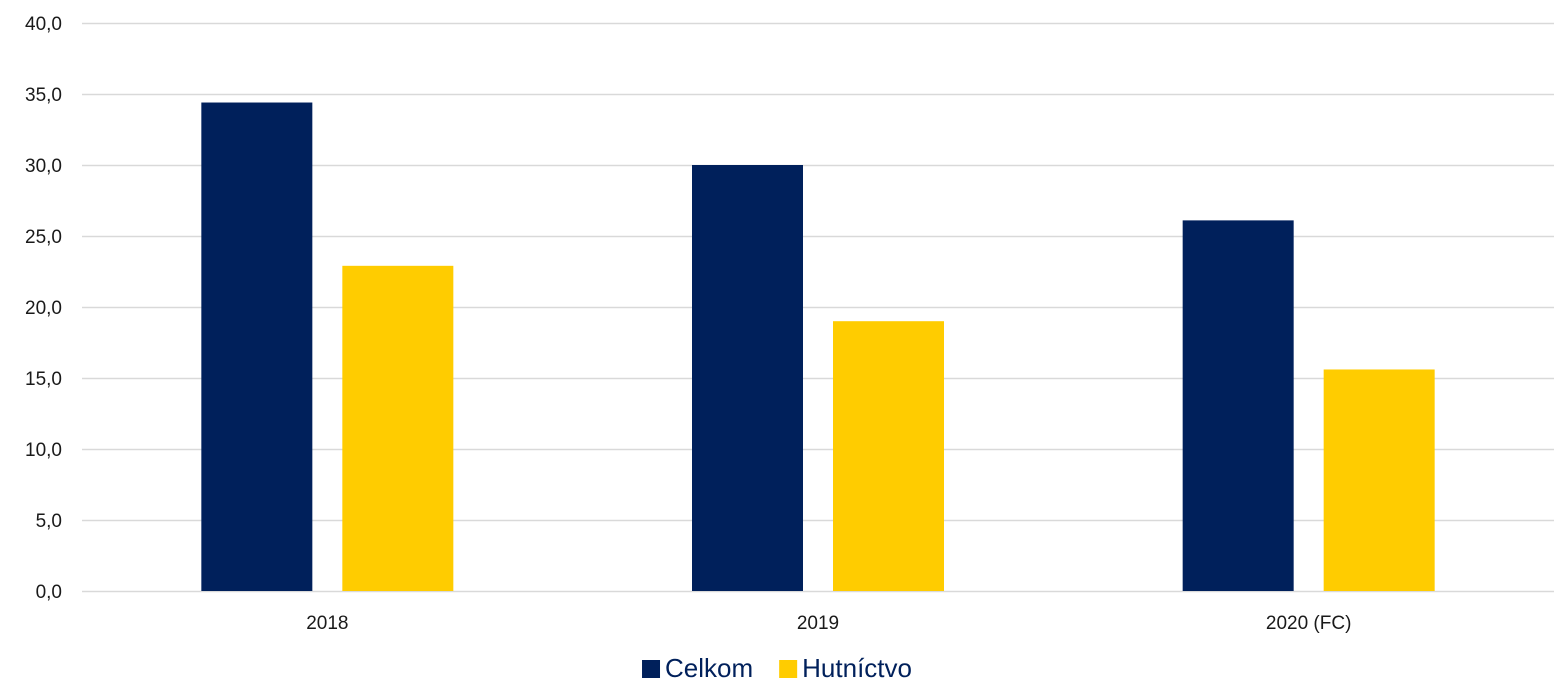 Image resolution: width=1554 pixels, height=690 pixels. Describe the element at coordinates (49, 521) in the screenshot. I see `y-tick-label: 5,0` at that location.